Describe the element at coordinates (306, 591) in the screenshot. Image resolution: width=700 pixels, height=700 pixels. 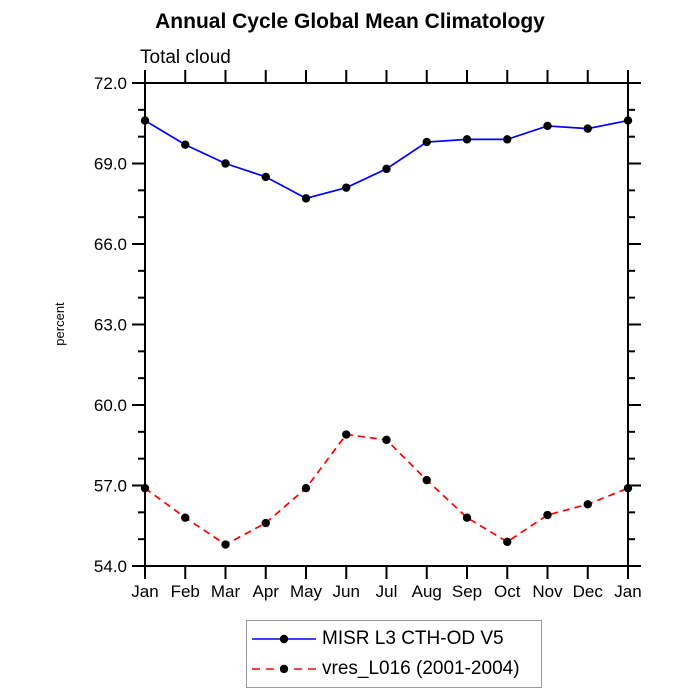
I see `x-tick-label: May` at that location.